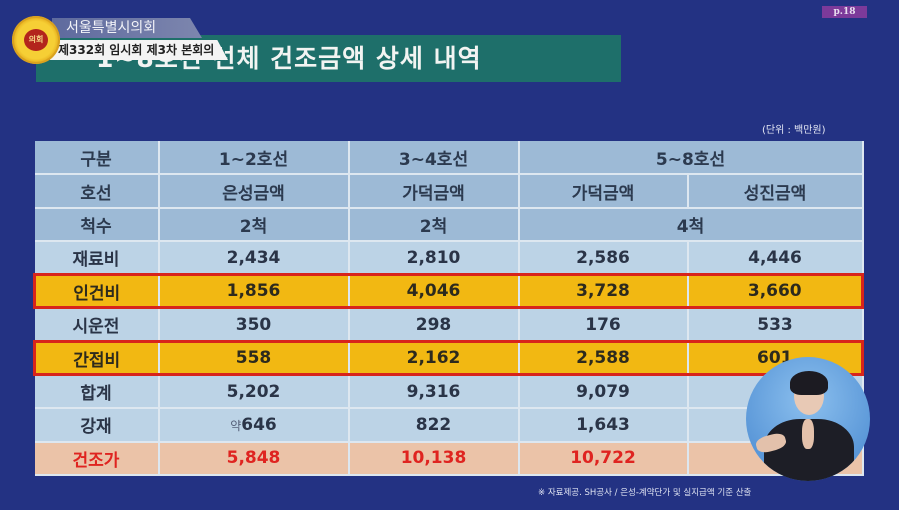 The width and height of the screenshot is (899, 510). What do you see at coordinates (603, 291) in the screenshot?
I see `value-cell: 3,728` at bounding box center [603, 291].